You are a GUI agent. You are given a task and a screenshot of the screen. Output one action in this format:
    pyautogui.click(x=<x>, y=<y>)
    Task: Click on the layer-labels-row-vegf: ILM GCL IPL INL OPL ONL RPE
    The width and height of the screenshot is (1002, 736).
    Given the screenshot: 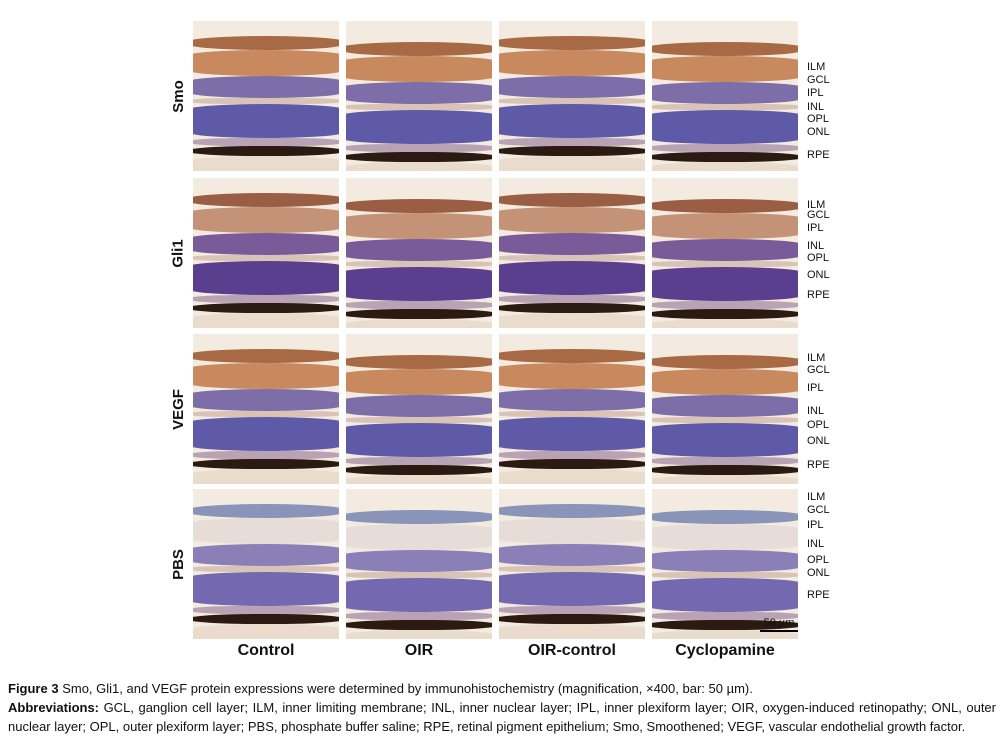 What is the action you would take?
    pyautogui.click(x=837, y=409)
    